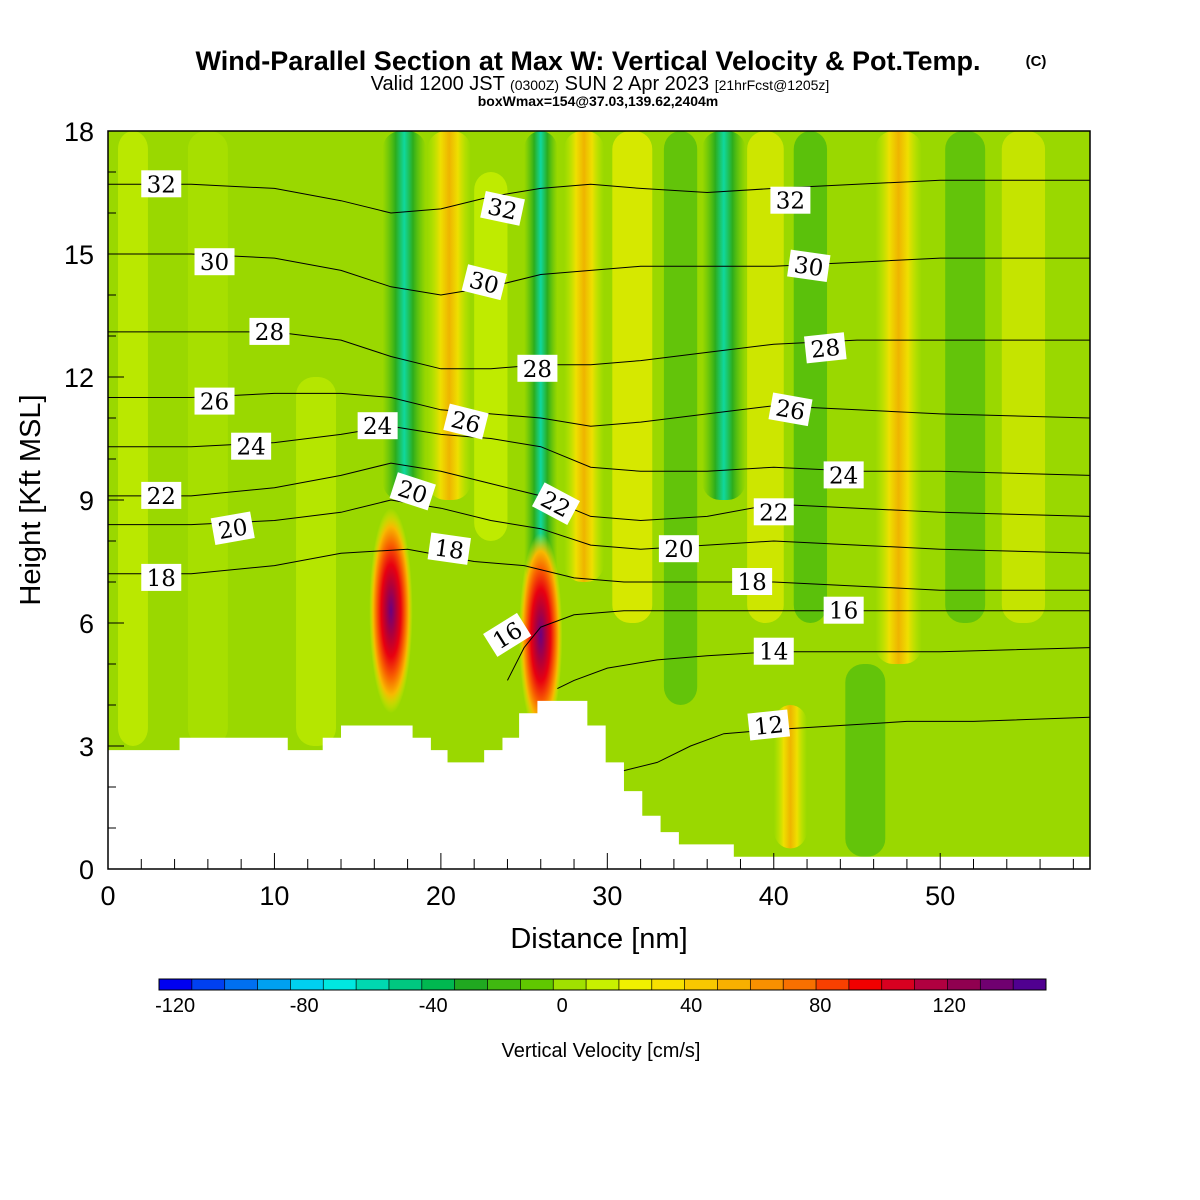 The image size is (1200, 1200). I want to click on colorbar-tick-label: 120, so click(949, 1006).